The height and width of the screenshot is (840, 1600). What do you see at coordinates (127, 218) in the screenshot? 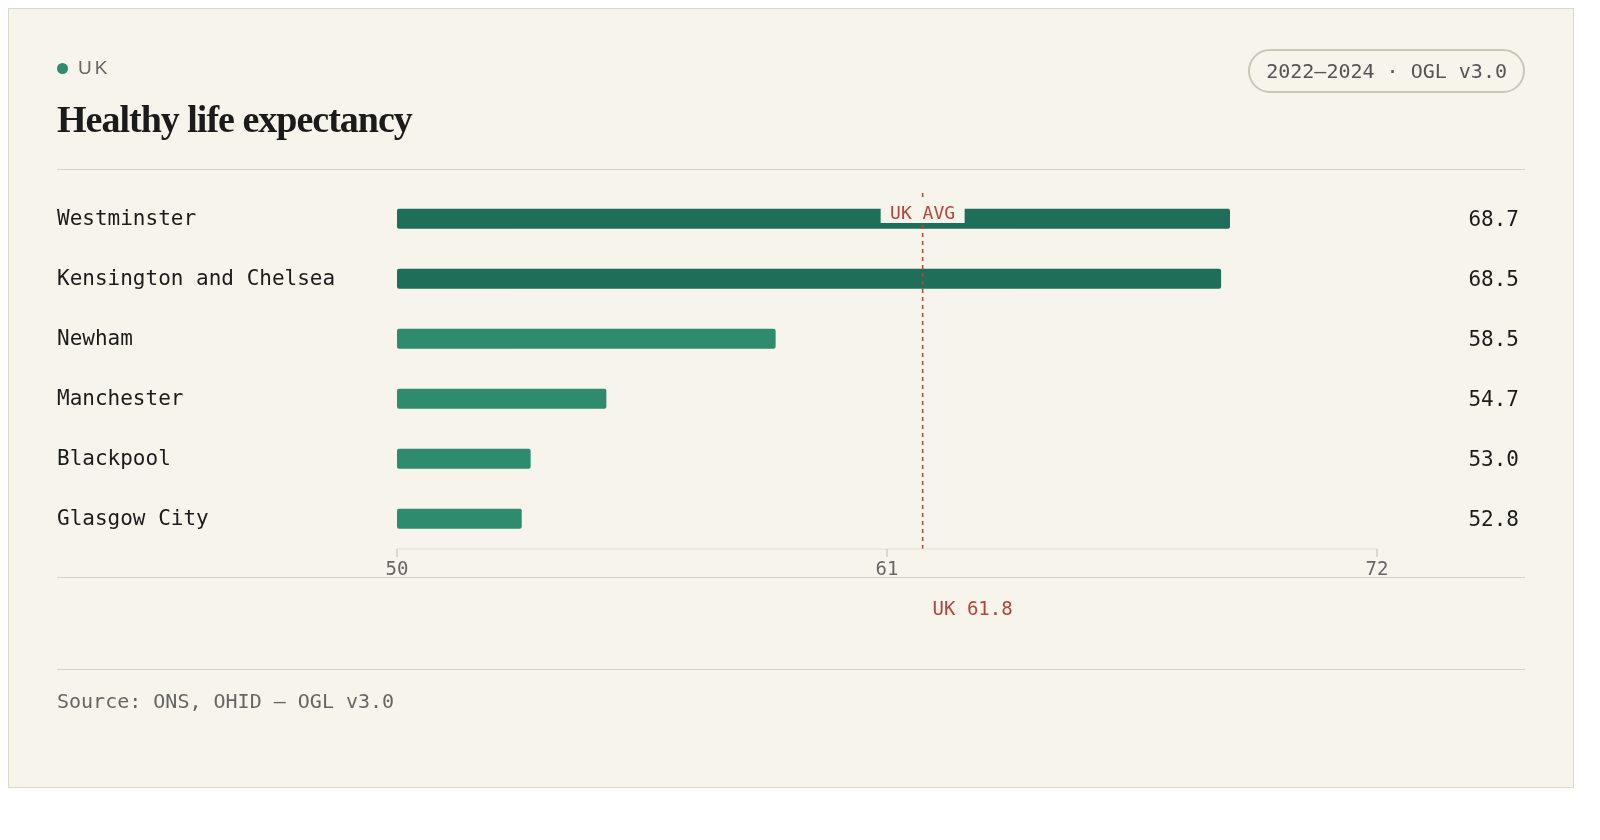
I see `y-tick-label: Westminster` at bounding box center [127, 218].